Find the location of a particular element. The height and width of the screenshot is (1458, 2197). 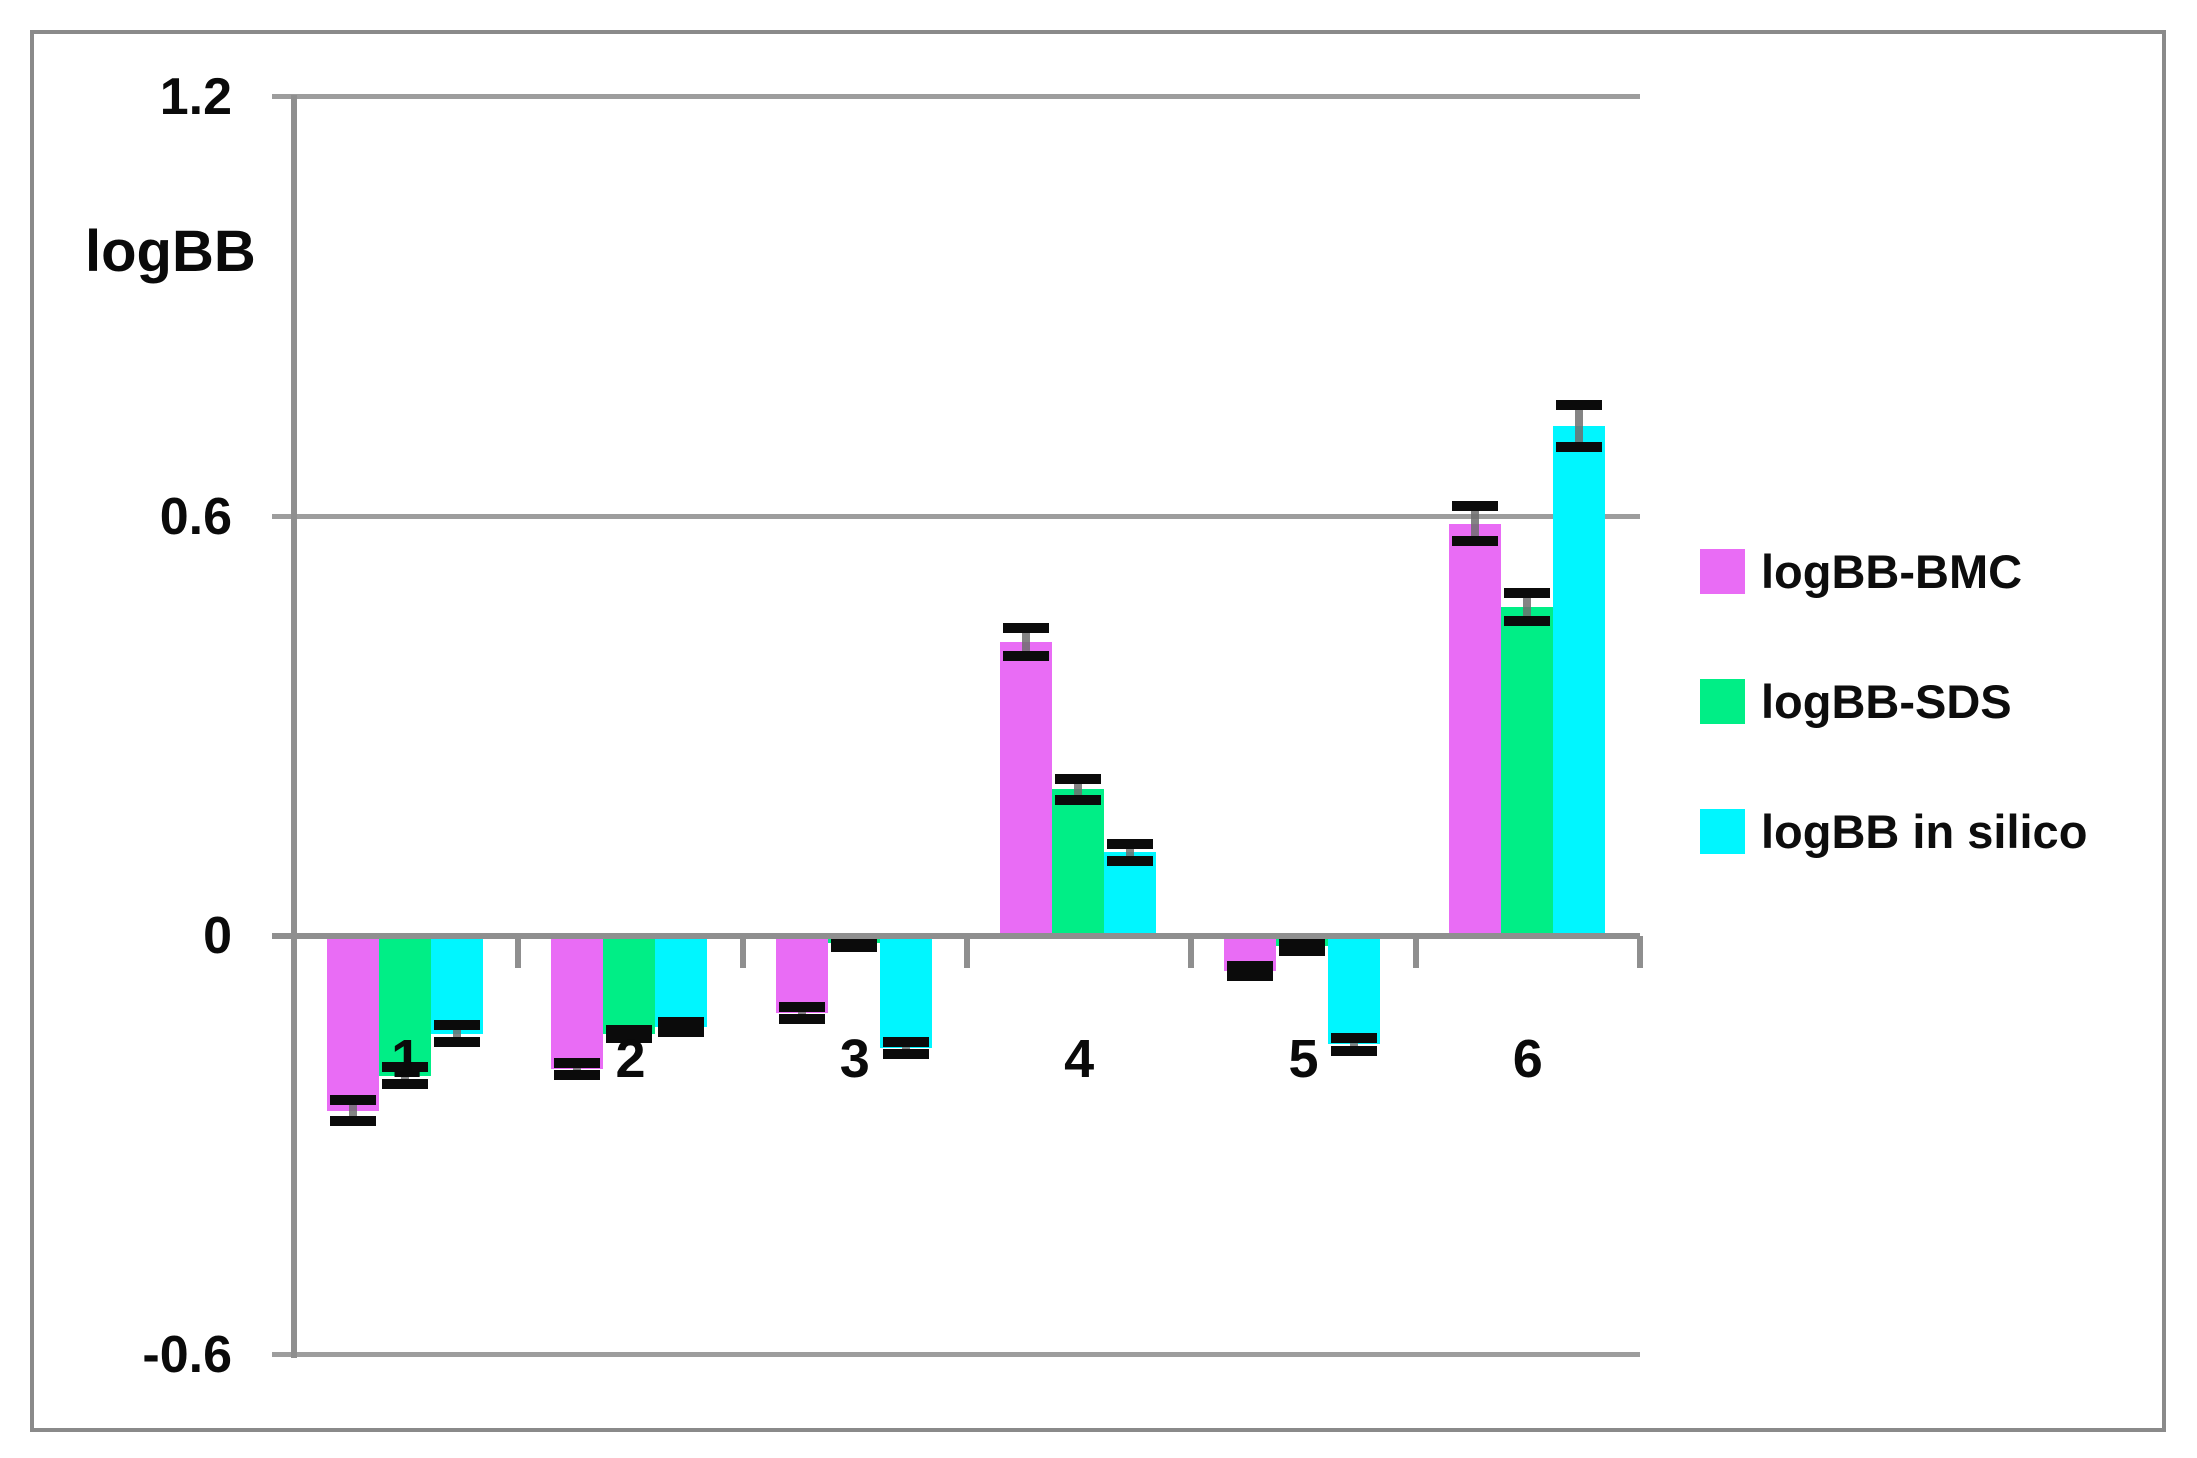

x-category-label: 5 is located at coordinates (1303, 1059).